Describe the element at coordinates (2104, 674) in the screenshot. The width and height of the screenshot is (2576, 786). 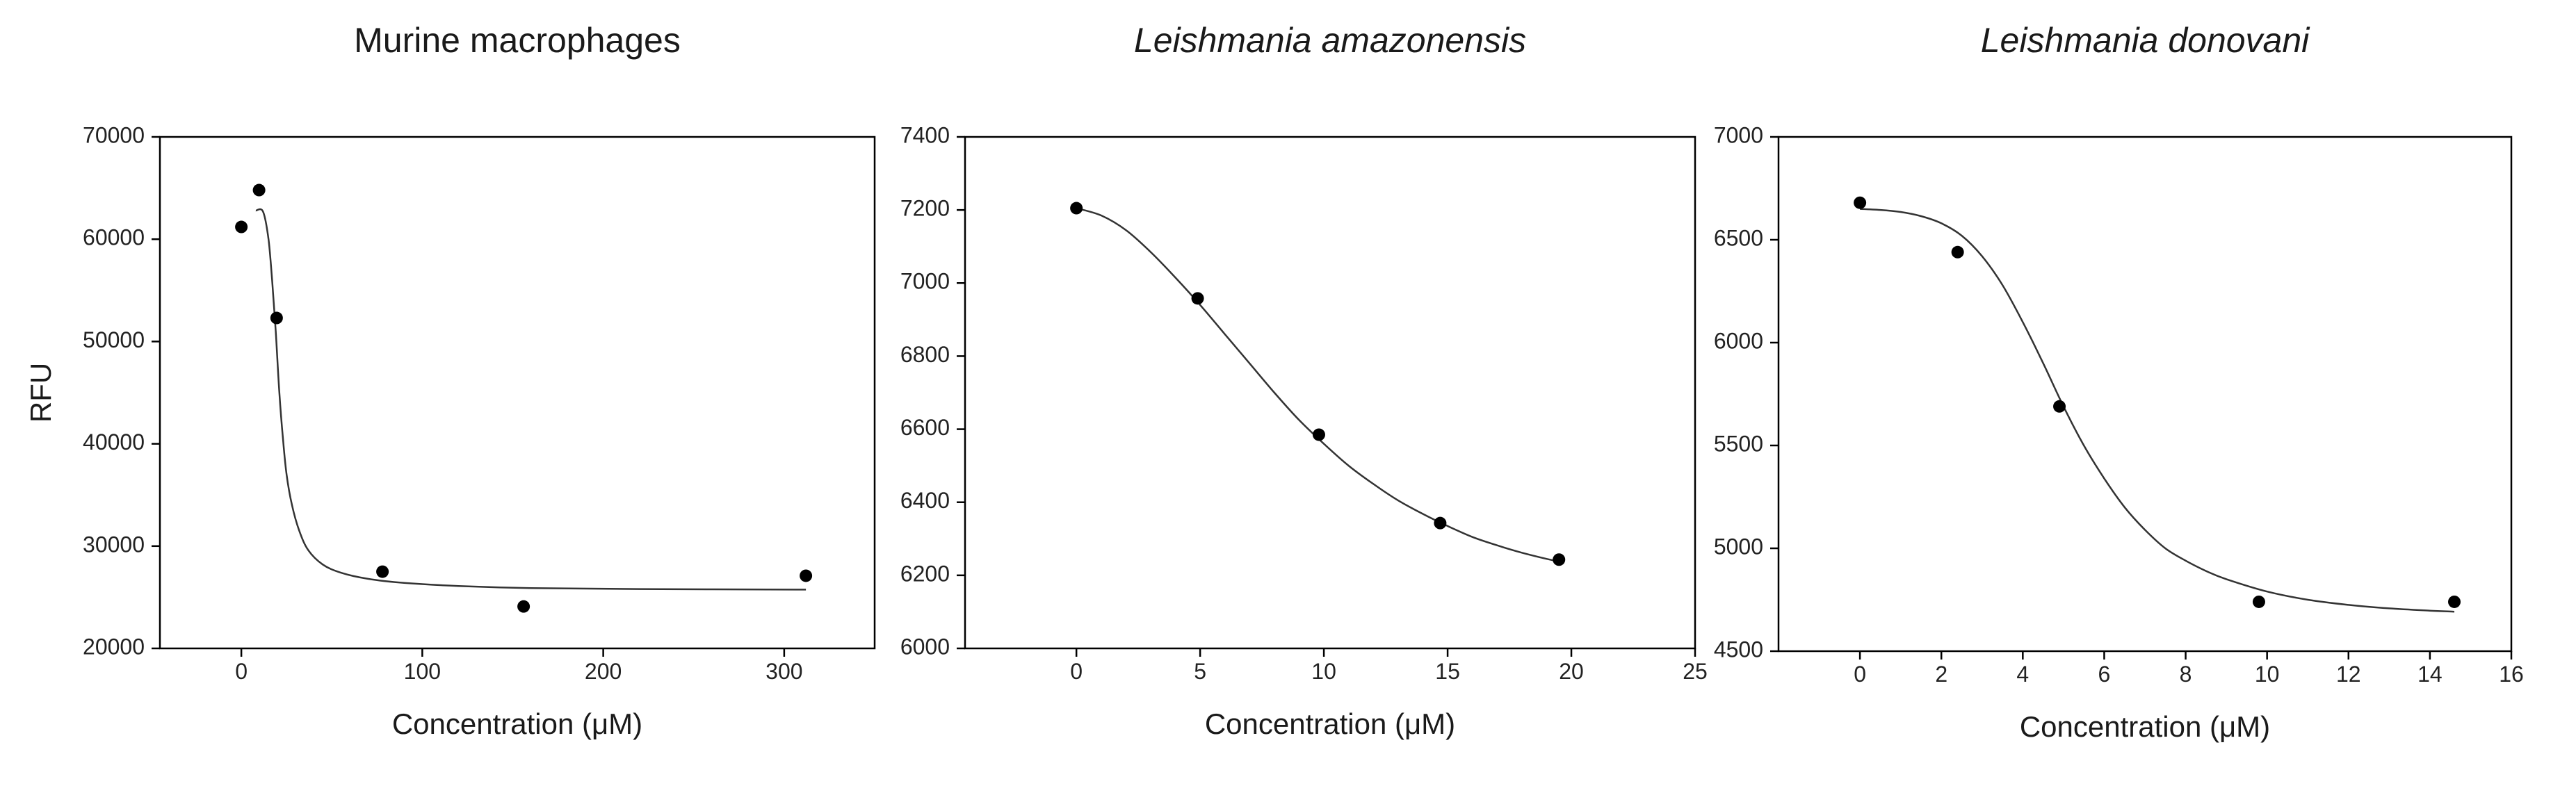
I see `x-tick-label: 6` at that location.